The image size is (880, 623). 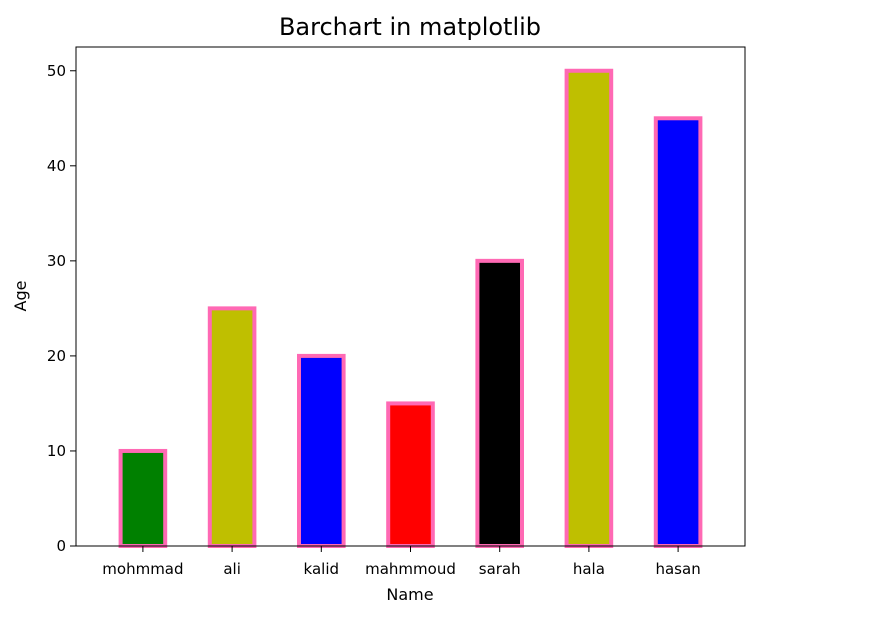 I want to click on x-axis: mohmmad ali kalid mahmmoud sarah hala hasan, so click(x=401, y=562).